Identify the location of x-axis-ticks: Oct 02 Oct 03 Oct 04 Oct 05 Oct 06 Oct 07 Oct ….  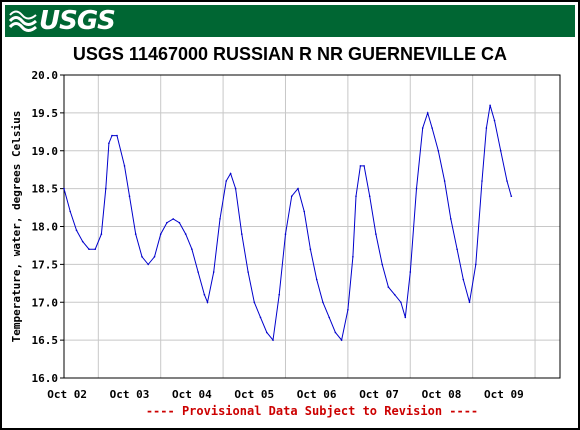
(285, 394).